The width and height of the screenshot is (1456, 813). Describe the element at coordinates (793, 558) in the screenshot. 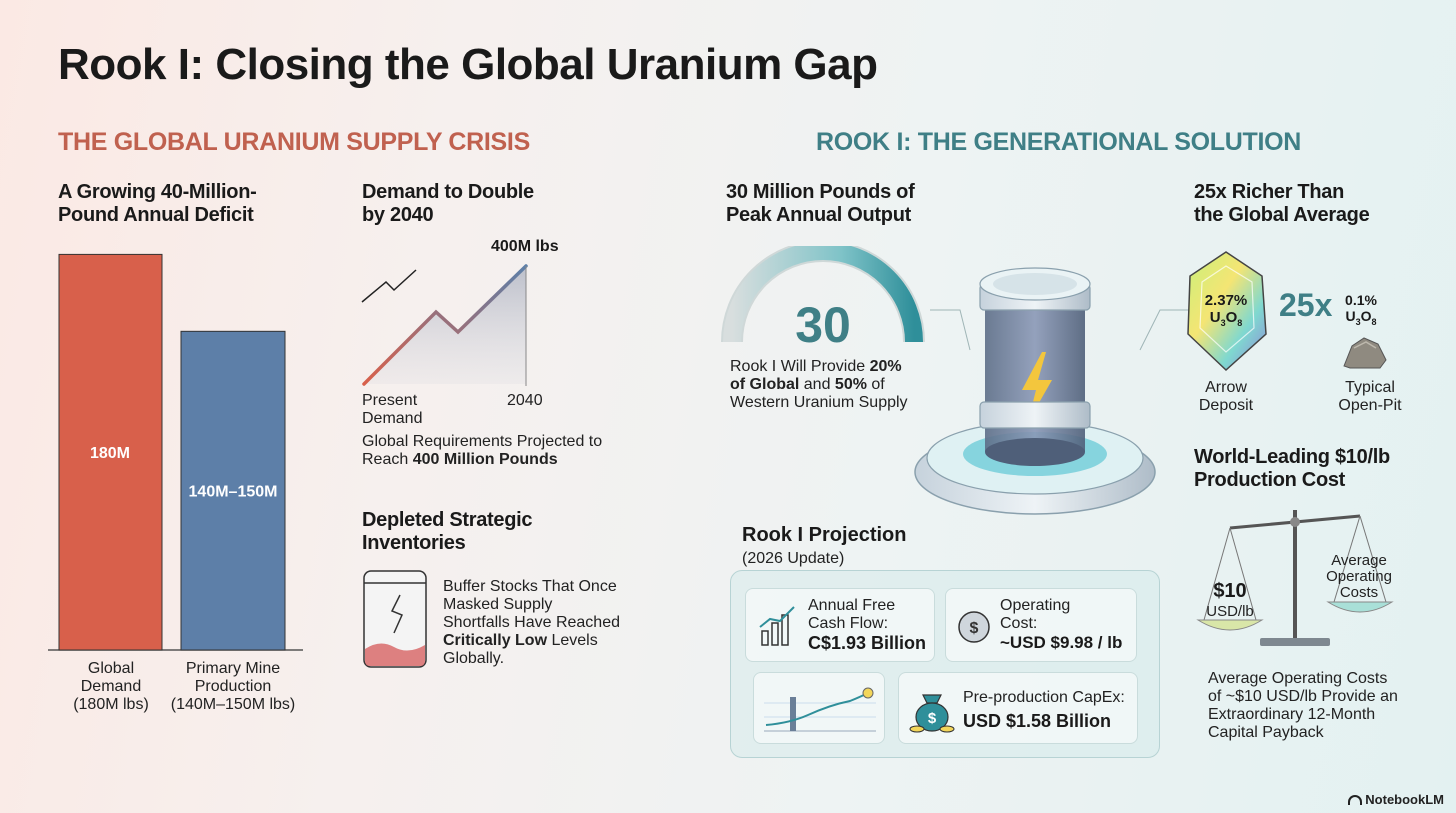

I see `projection-subtitle: (2026 Update)` at that location.